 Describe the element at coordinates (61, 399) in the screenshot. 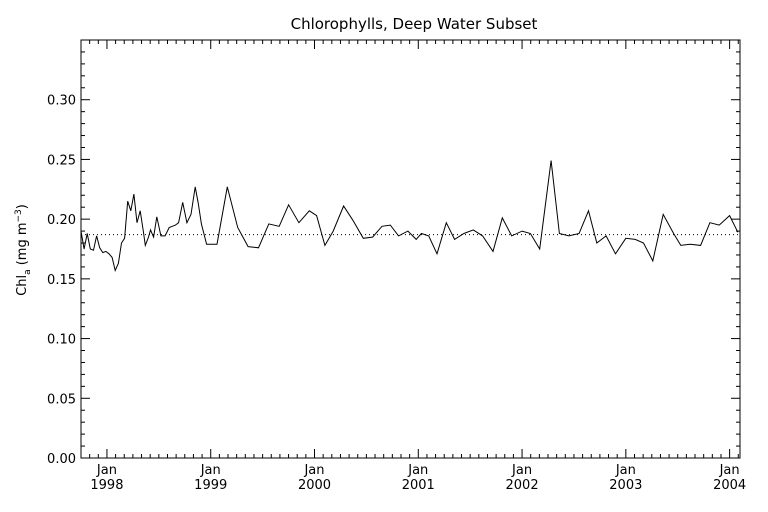

I see `y-tick-label: 0.05` at that location.